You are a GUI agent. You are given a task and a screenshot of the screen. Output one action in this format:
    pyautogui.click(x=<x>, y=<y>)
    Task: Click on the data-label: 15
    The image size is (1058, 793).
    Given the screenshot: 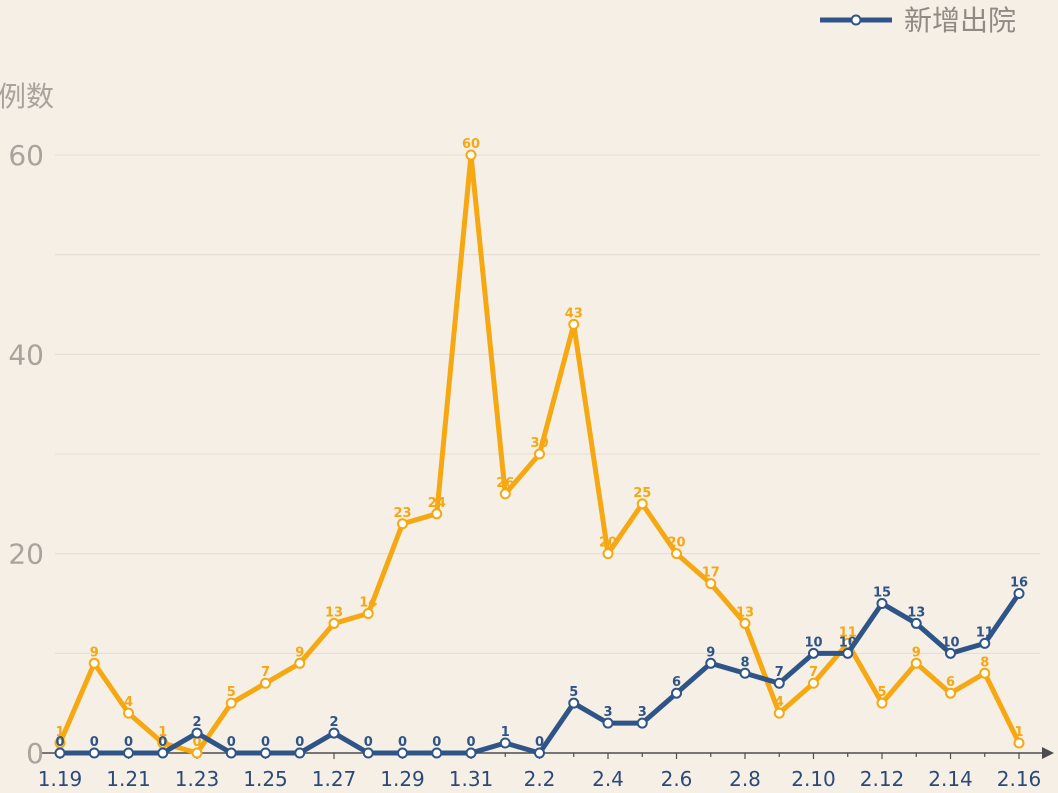 What is the action you would take?
    pyautogui.click(x=882, y=593)
    